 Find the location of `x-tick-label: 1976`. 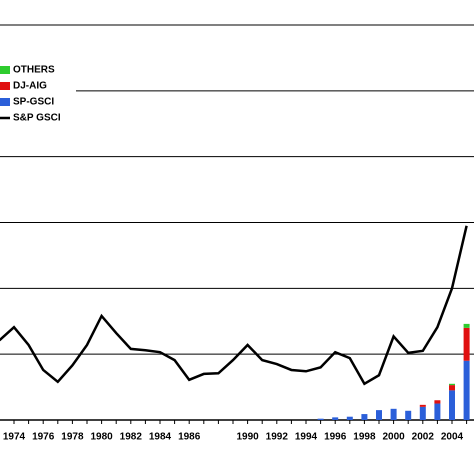

x-tick-label: 1976 is located at coordinates (43, 437).